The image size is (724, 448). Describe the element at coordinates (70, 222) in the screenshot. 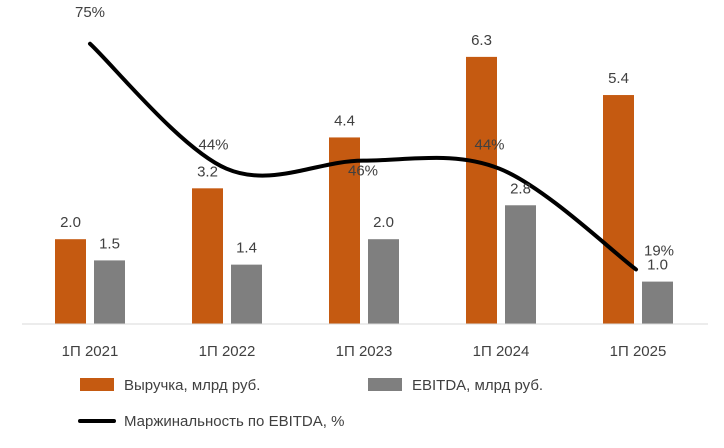

I see `revenue-label-1-2021: 2.0` at that location.